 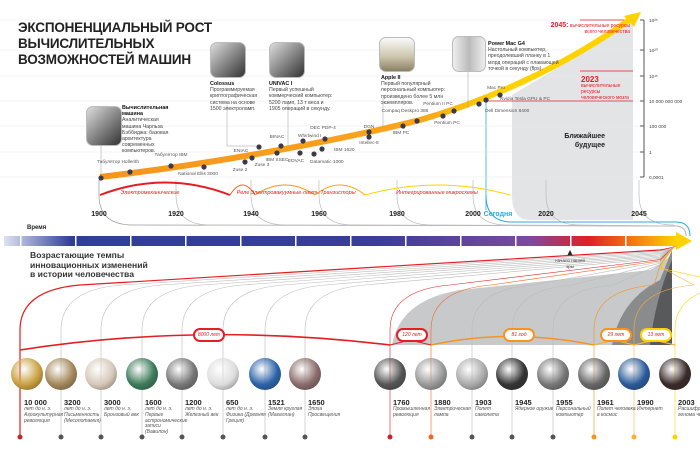 I want to click on analytical-engine-point, so click(x=101, y=178).